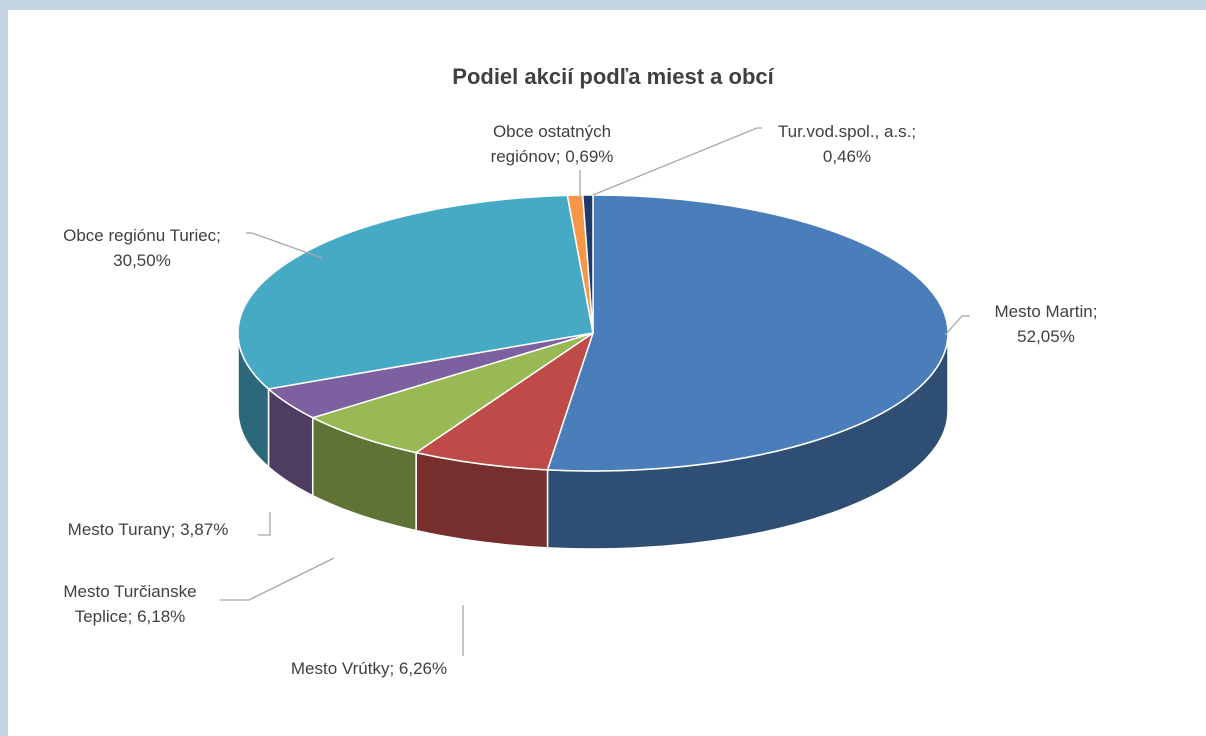 Image resolution: width=1206 pixels, height=736 pixels. I want to click on slice-label-line: Mesto Vrútky; 6,26%, so click(369, 668).